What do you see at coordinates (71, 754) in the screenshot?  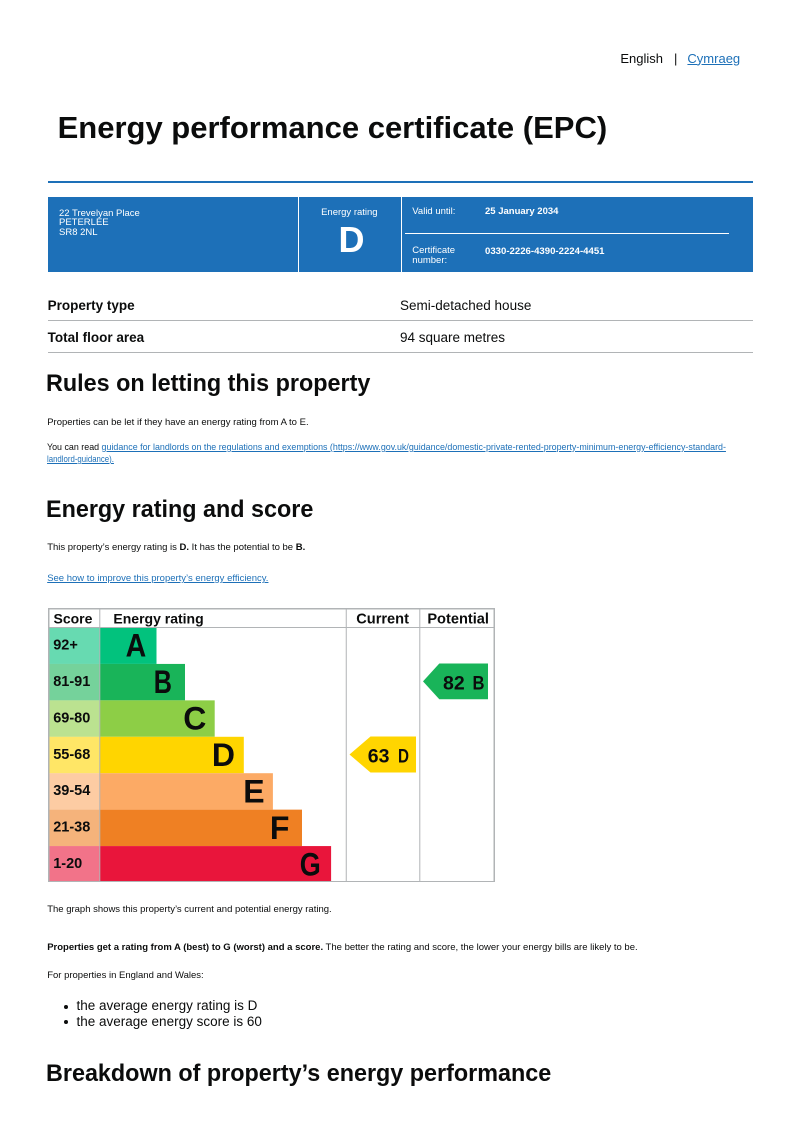 I see `svg-text: 55-68` at bounding box center [71, 754].